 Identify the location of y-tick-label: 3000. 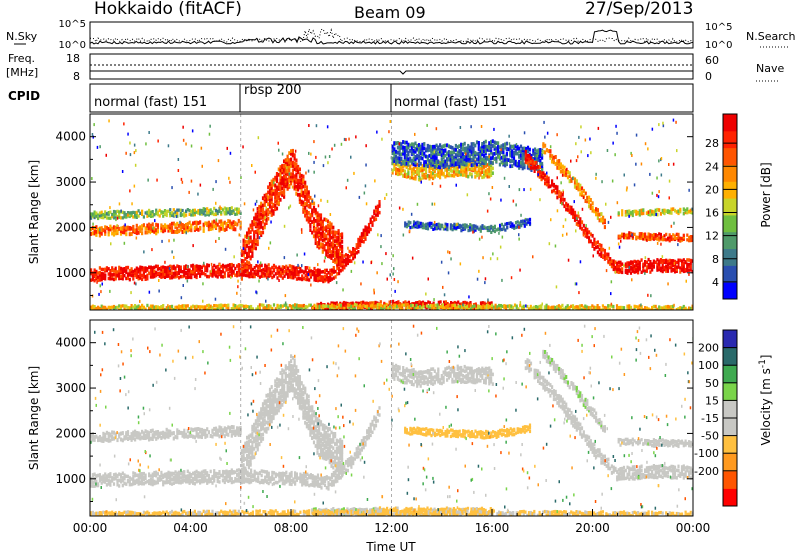
(70, 182).